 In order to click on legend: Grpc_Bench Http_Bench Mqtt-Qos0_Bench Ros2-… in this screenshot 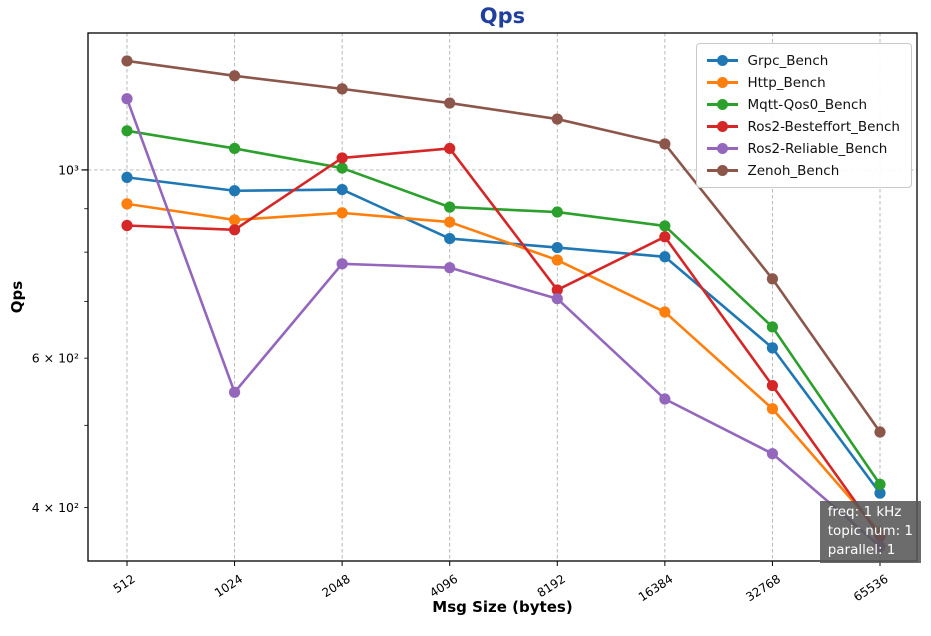, I will do `click(804, 115)`.